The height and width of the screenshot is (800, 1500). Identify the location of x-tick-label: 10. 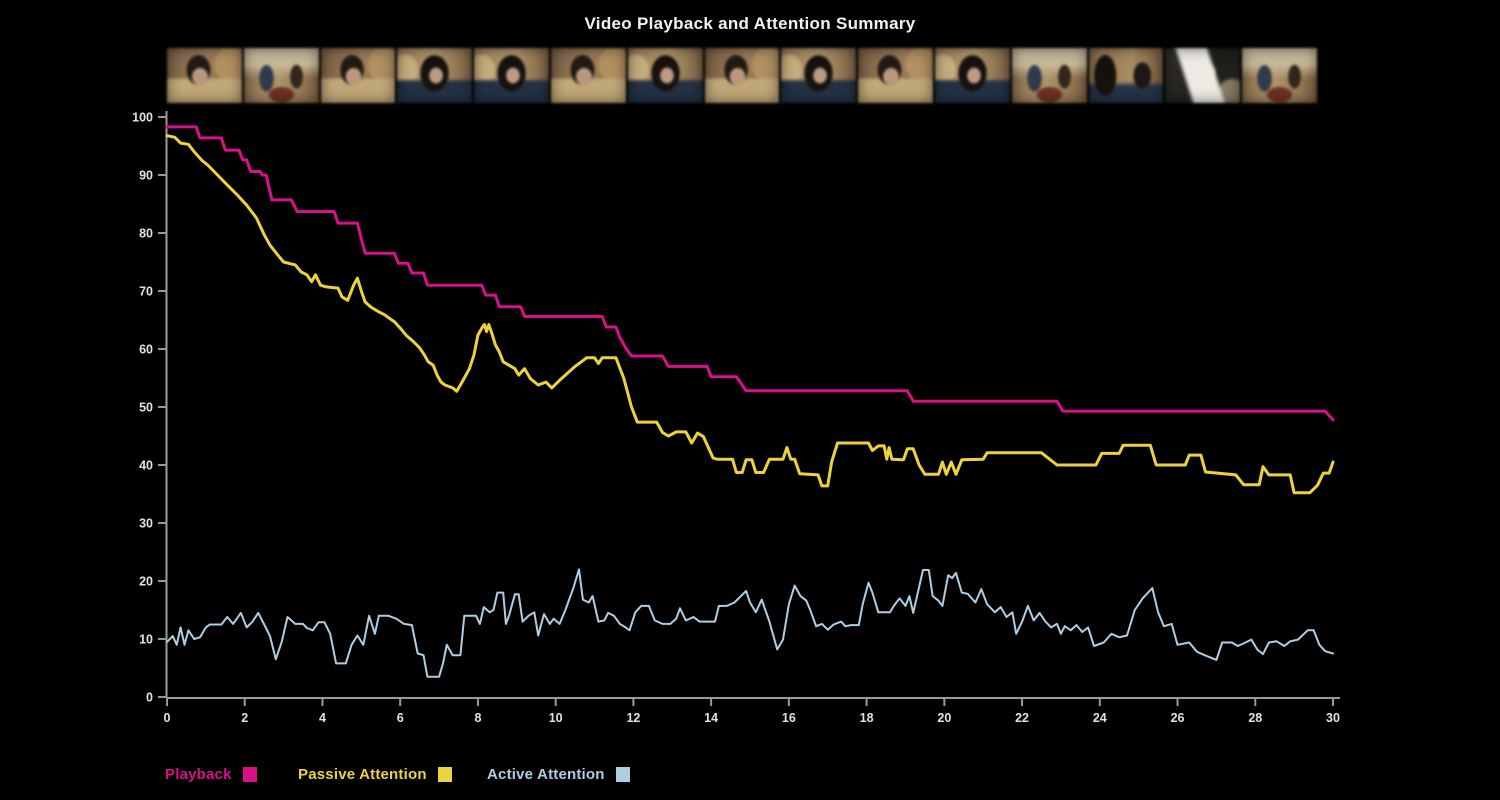
(556, 718).